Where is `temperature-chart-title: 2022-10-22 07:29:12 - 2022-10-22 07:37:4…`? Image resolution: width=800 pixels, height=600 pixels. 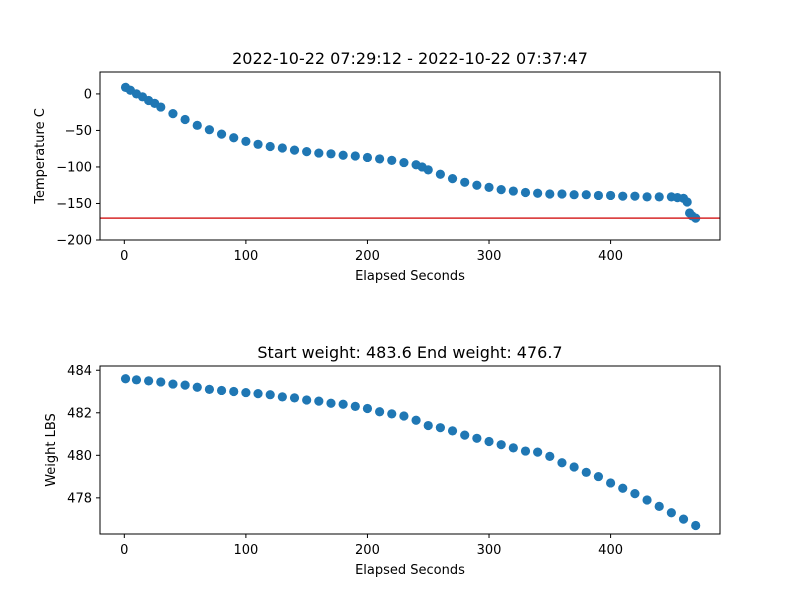
temperature-chart-title: 2022-10-22 07:29:12 - 2022-10-22 07:37:4… is located at coordinates (410, 58).